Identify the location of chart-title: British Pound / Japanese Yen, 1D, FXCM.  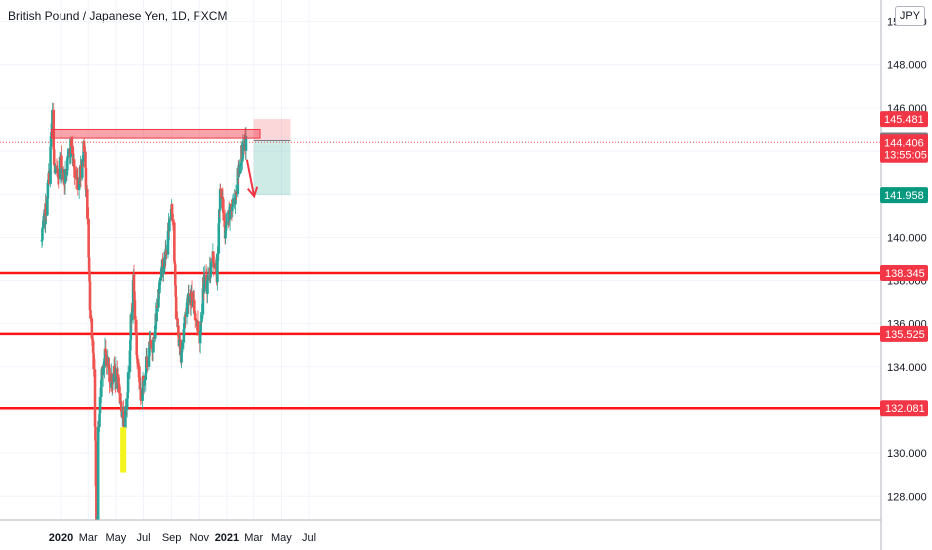
(118, 16).